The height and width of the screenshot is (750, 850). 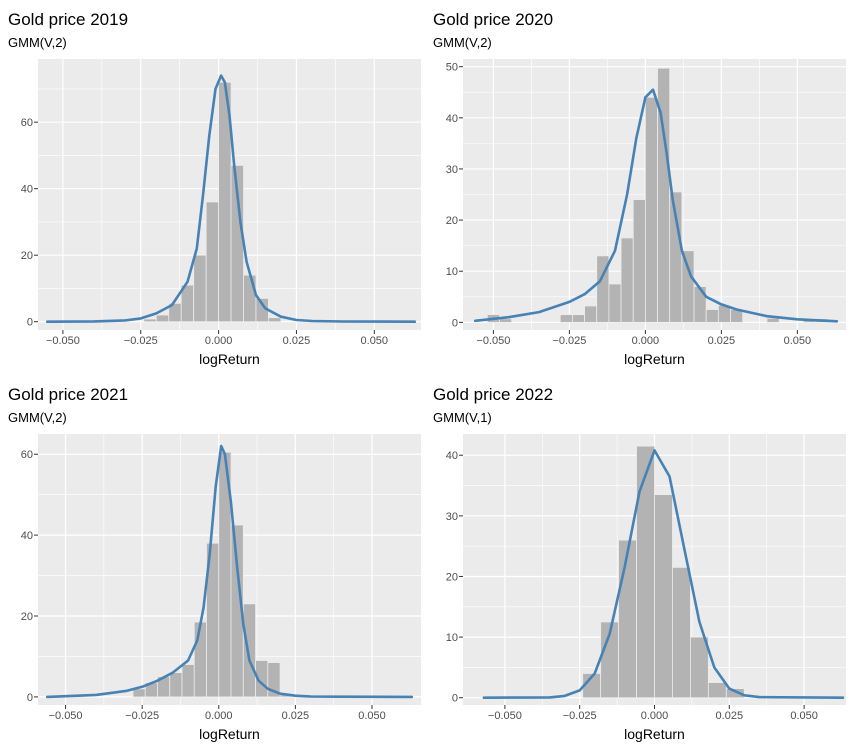 What do you see at coordinates (493, 394) in the screenshot?
I see `chart-title: Gold price 2022` at bounding box center [493, 394].